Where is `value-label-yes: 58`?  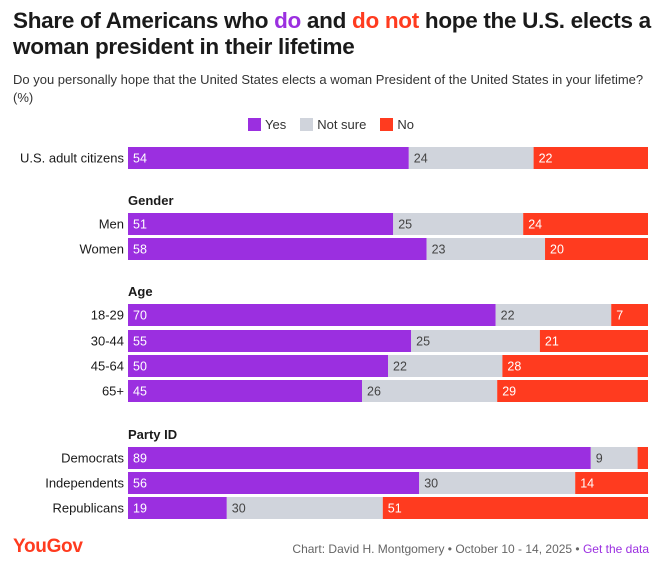 value-label-yes: 58 is located at coordinates (140, 250).